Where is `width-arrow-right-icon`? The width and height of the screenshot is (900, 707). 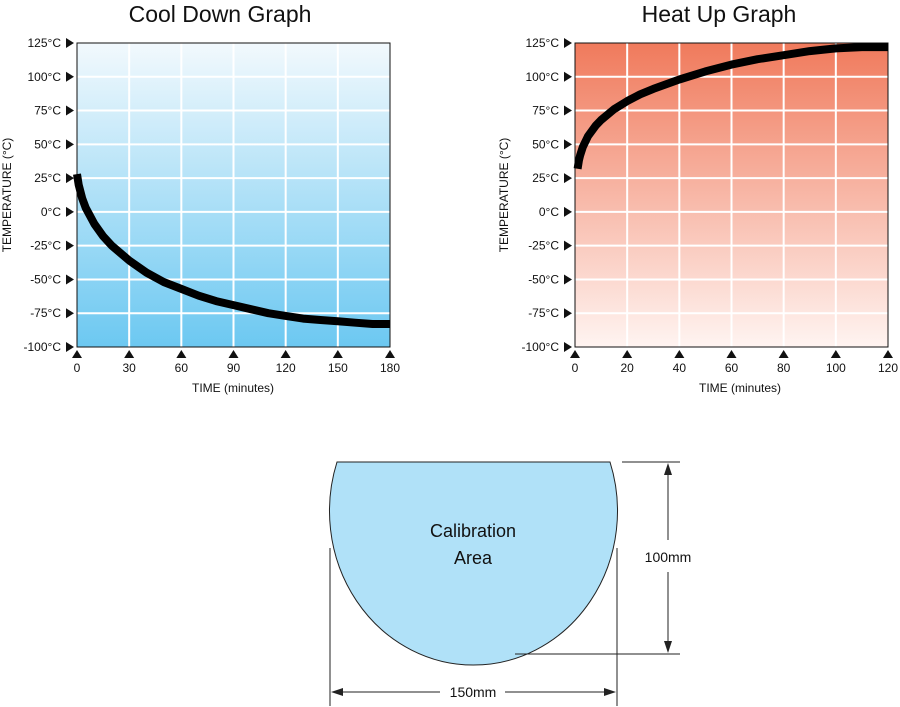 width-arrow-right-icon is located at coordinates (610, 692).